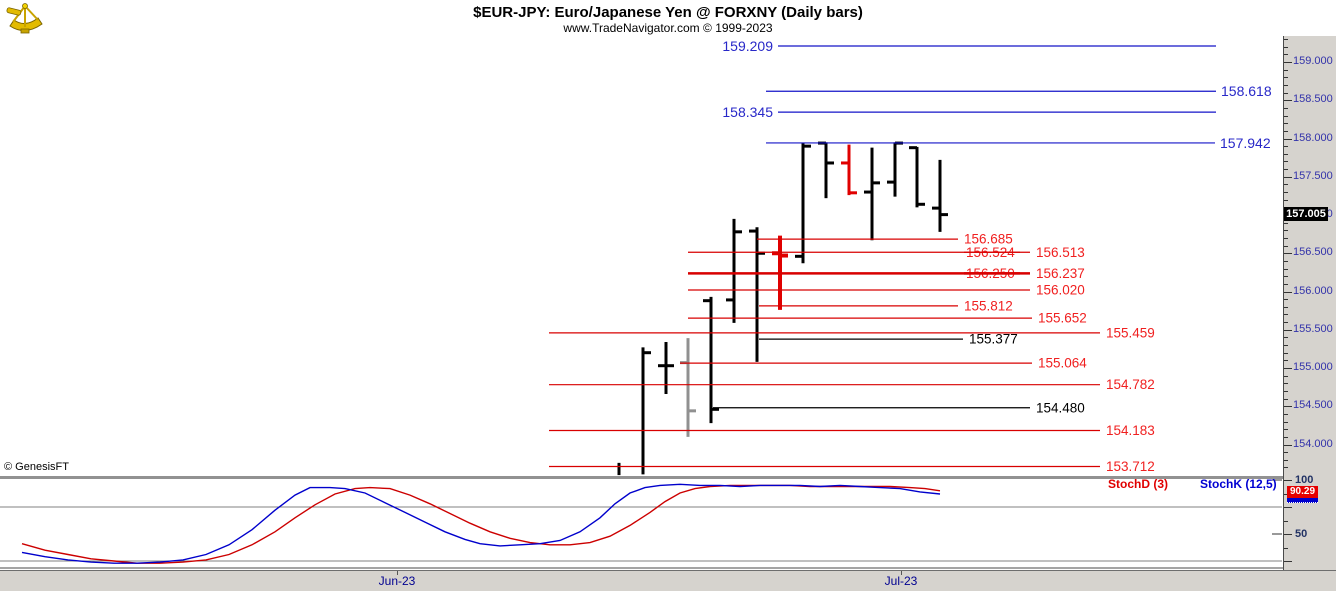 This screenshot has width=1336, height=591. Describe the element at coordinates (1130, 466) in the screenshot. I see `price-level-label: 153.712` at that location.